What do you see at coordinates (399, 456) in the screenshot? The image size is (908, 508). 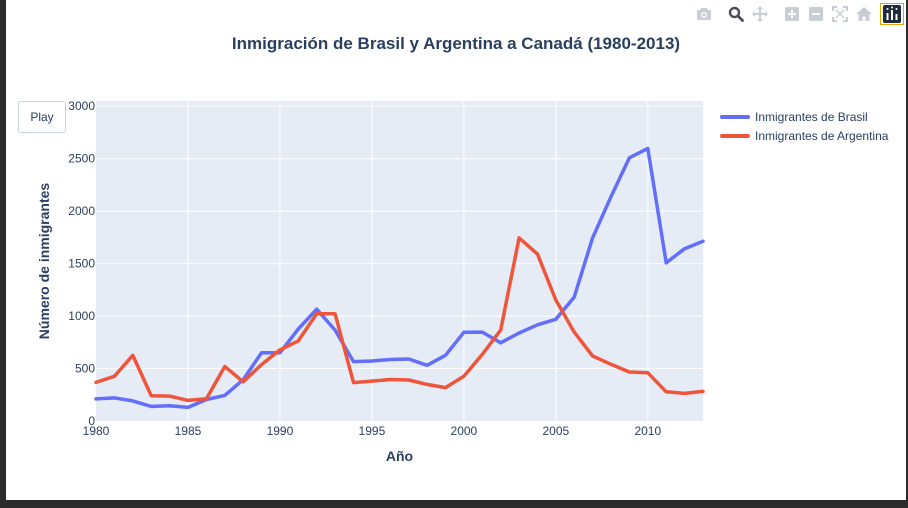 I see `x-axis-title: Año` at bounding box center [399, 456].